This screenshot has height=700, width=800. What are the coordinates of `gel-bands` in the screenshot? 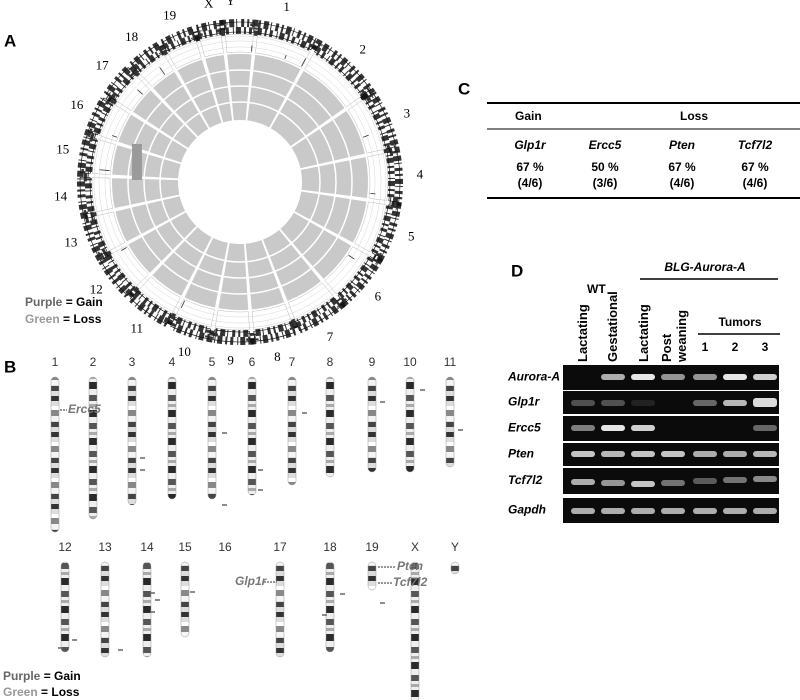 It's located at (674, 444).